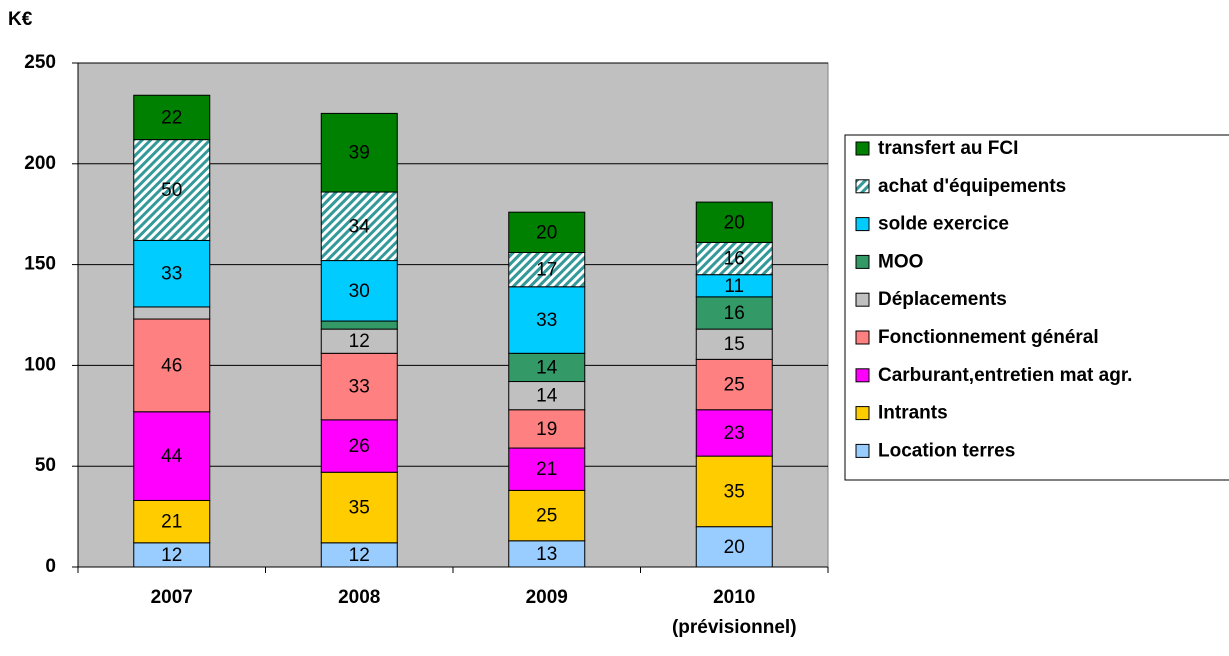 The width and height of the screenshot is (1229, 656). Describe the element at coordinates (45, 465) in the screenshot. I see `y-tick-label: 50` at that location.